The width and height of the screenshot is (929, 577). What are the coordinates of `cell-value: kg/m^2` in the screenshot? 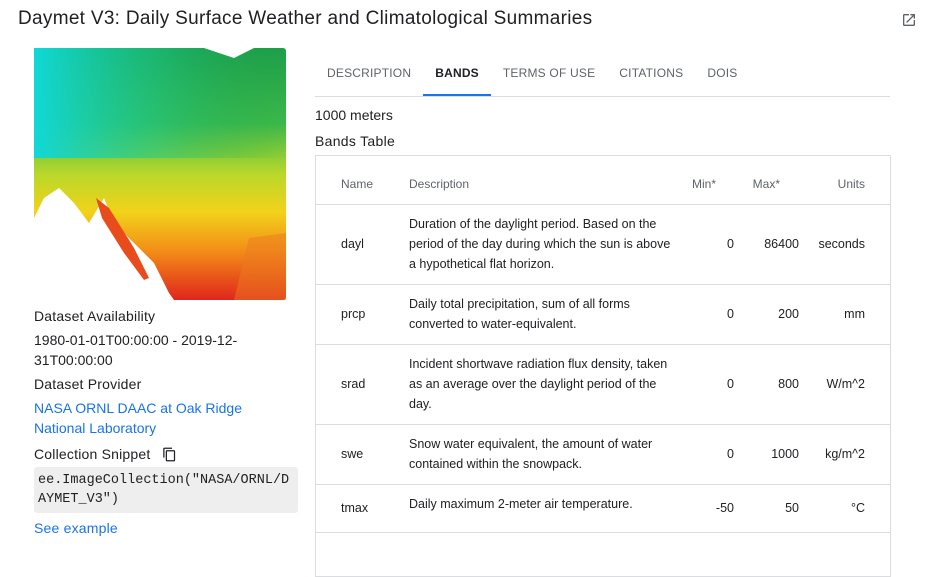 It's located at (845, 454).